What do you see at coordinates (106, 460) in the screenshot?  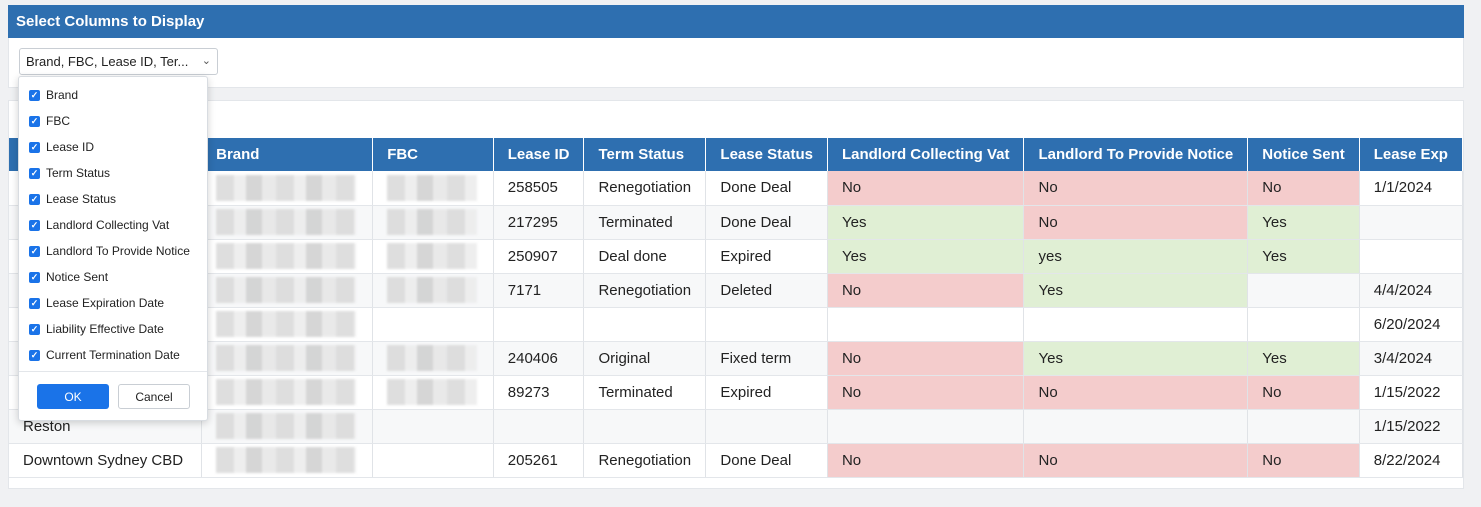 I see `table-cell: Downtown Sydney CBD` at bounding box center [106, 460].